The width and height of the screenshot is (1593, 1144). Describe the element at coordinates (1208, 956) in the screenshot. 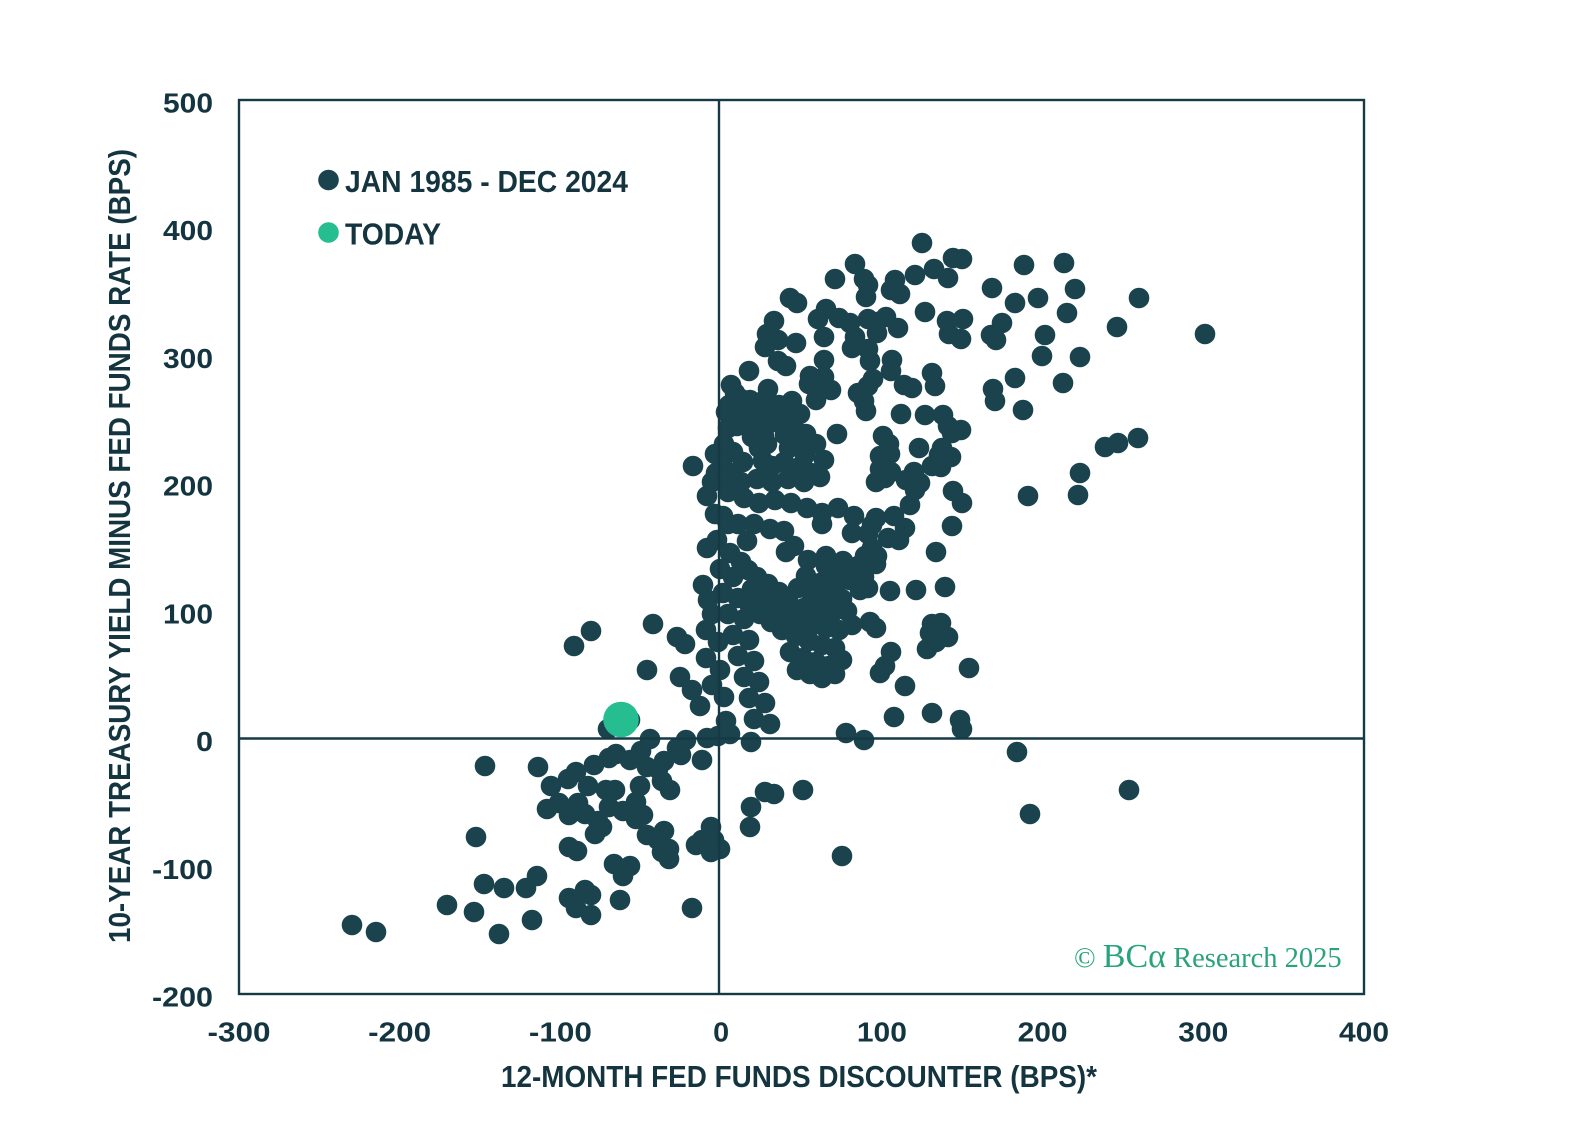

I see `svg-text: © BCα Research 2025` at that location.